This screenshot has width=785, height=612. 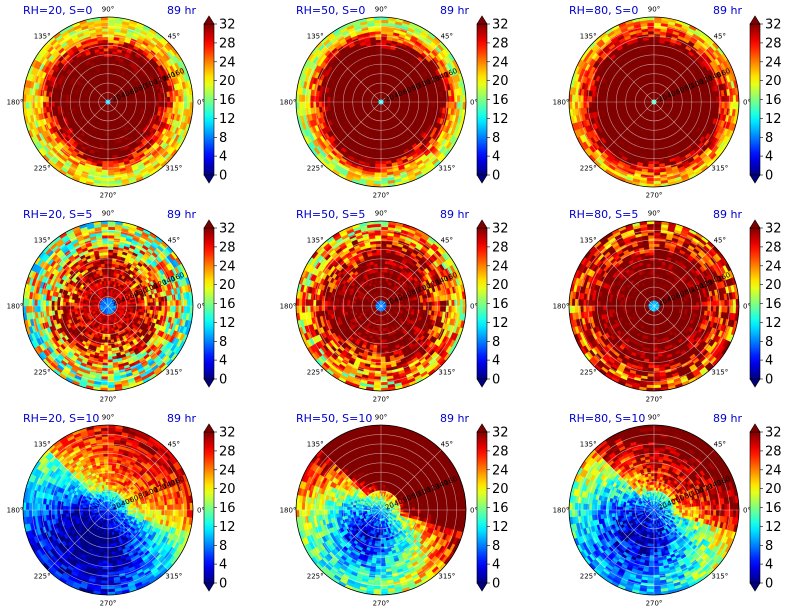 What do you see at coordinates (381, 196) in the screenshot?
I see `angle-tick-label: 270°` at bounding box center [381, 196].